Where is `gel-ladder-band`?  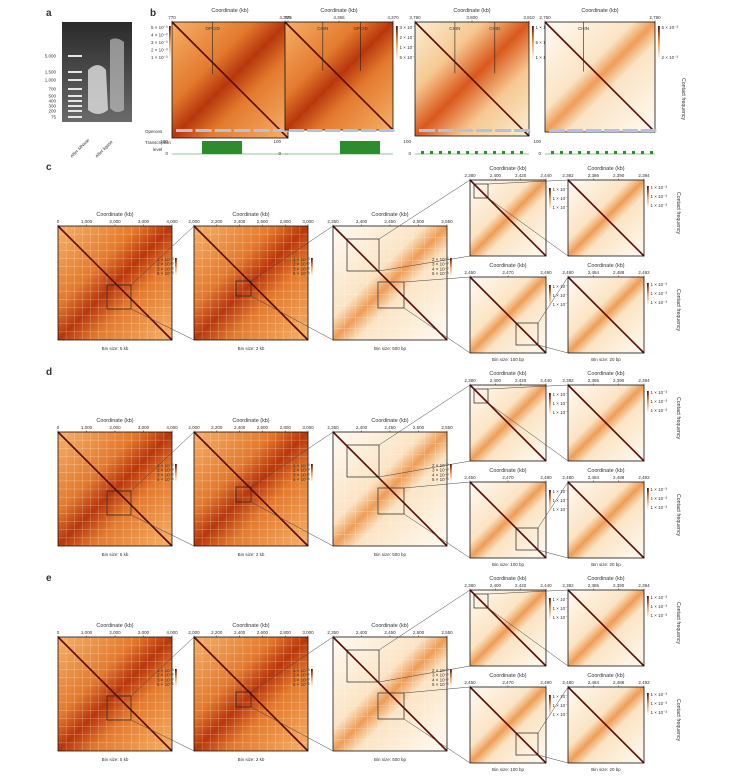
gel-ladder-band is located at coordinates (75, 111).